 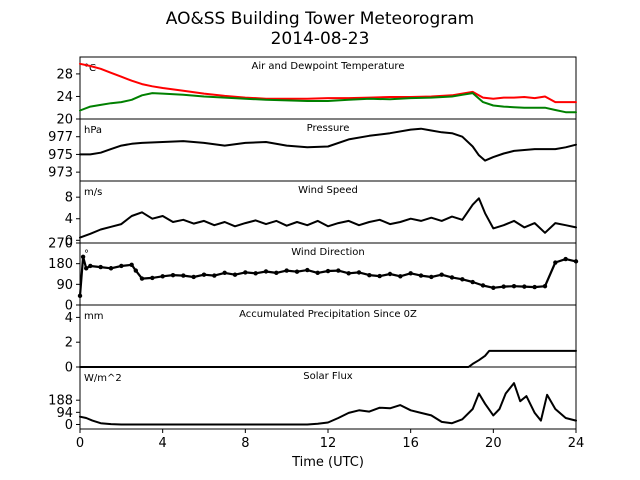 What do you see at coordinates (328, 252) in the screenshot?
I see `panel-title: Wind Direction` at bounding box center [328, 252].